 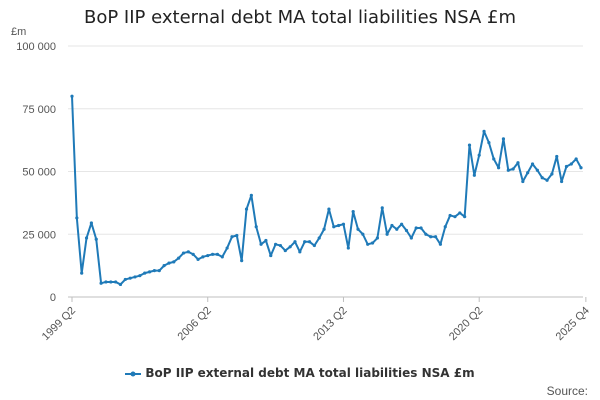 What do you see at coordinates (330, 324) in the screenshot?
I see `x-tick-label: 2013 Q2` at bounding box center [330, 324].